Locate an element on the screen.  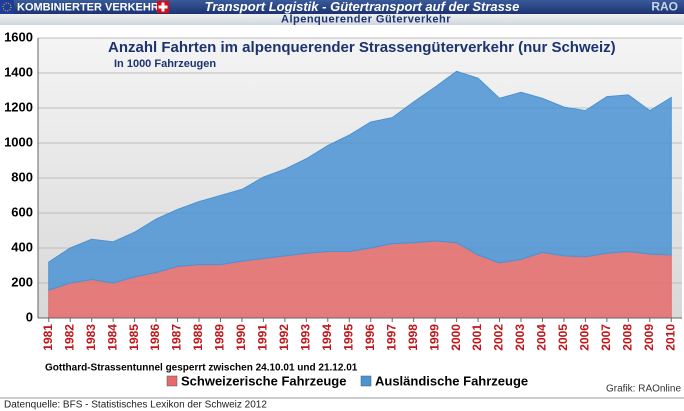
x-tick-label: 1998 is located at coordinates (413, 337).